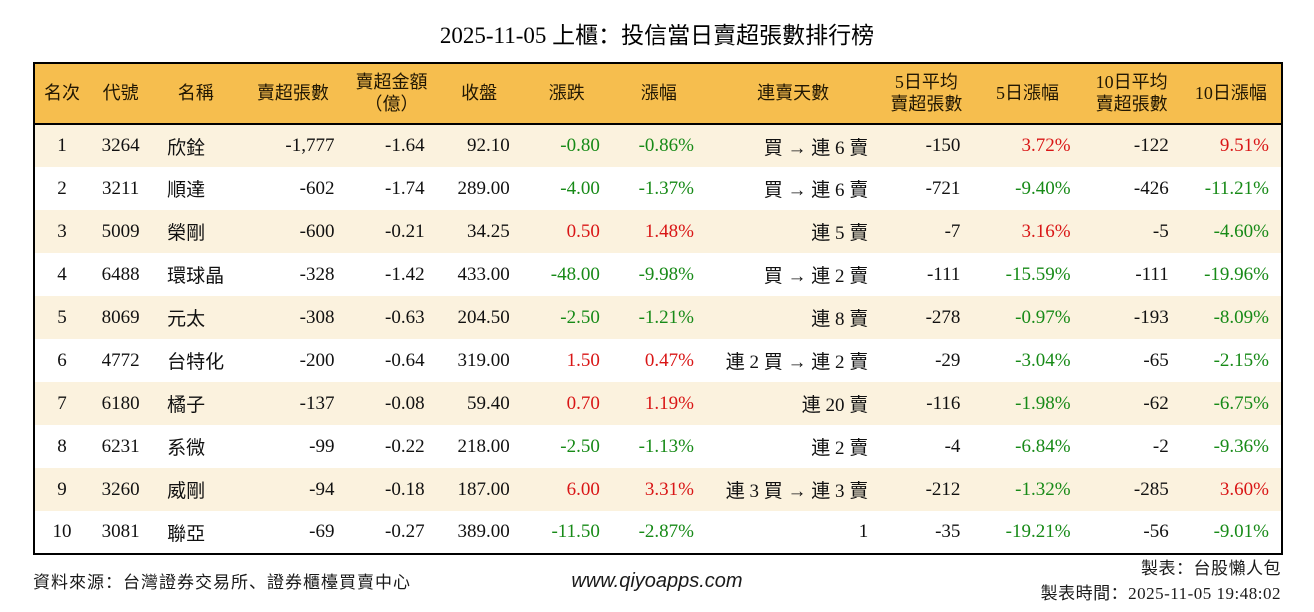 The image size is (1314, 612). What do you see at coordinates (943, 403) in the screenshot?
I see `cell-avg5: -116` at bounding box center [943, 403].